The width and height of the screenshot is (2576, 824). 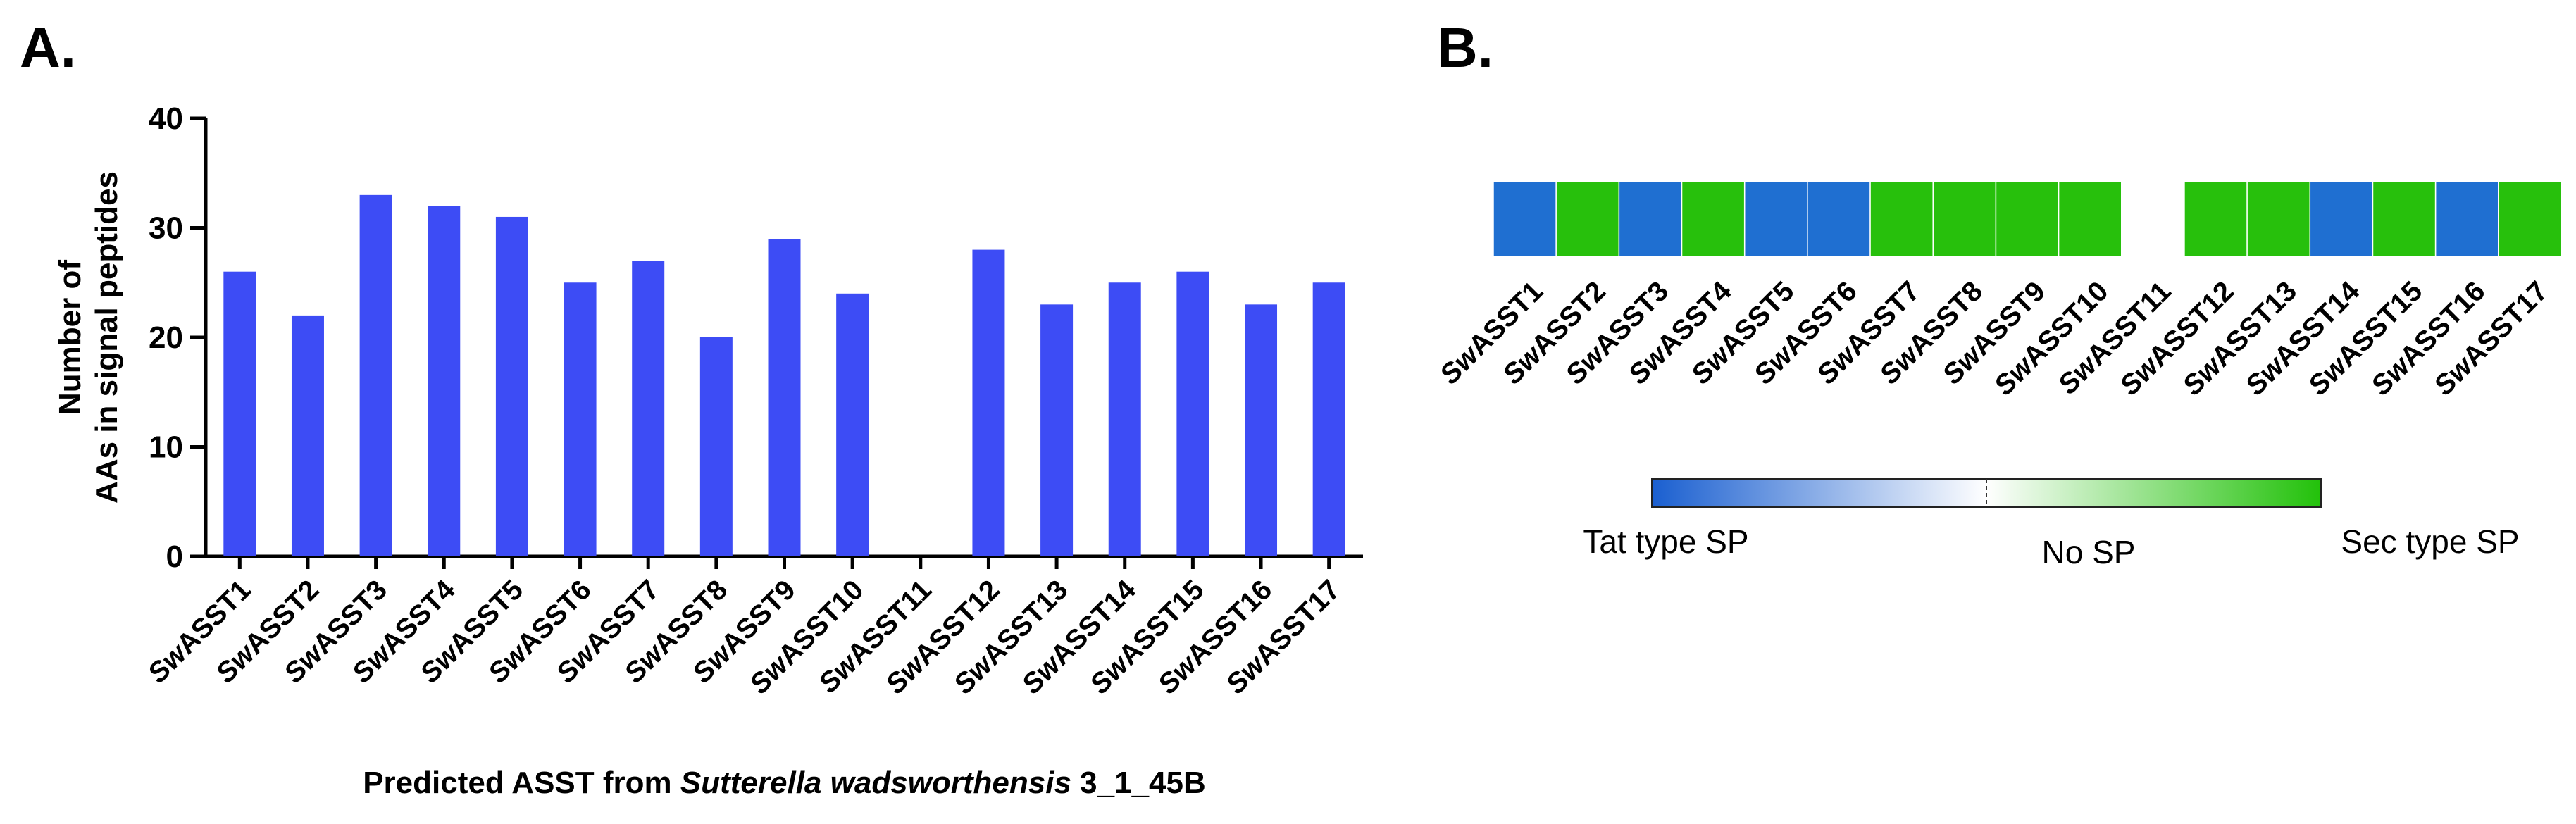 I want to click on colorbar-label: Tat type SP, so click(x=1666, y=541).